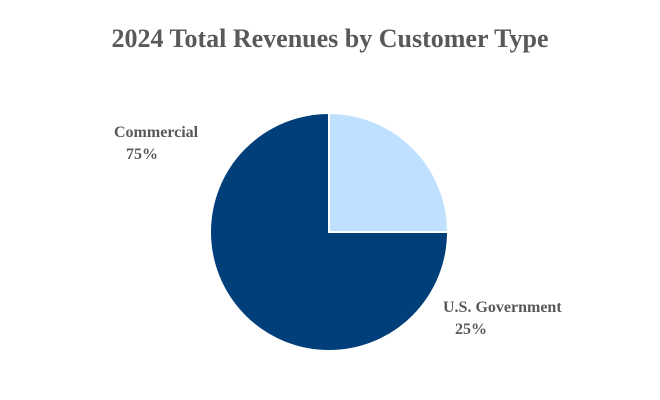  What do you see at coordinates (156, 132) in the screenshot?
I see `slice-name-commercial: Commercial` at bounding box center [156, 132].